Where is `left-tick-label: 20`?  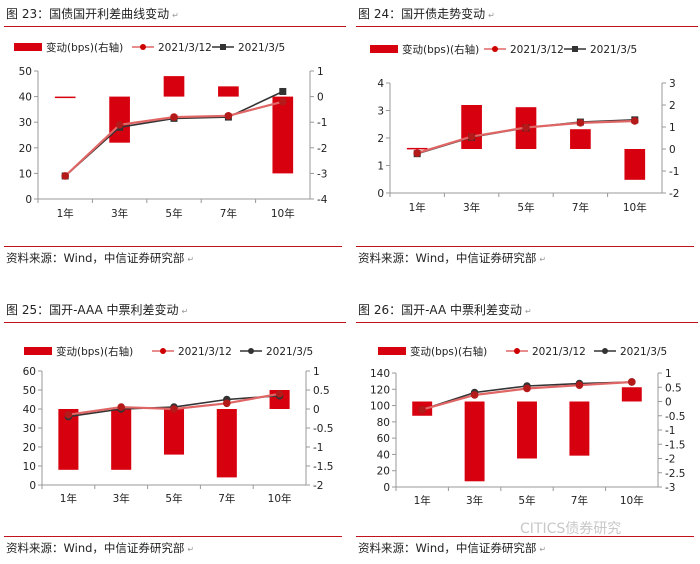 left-tick-label: 20 is located at coordinates (383, 472).